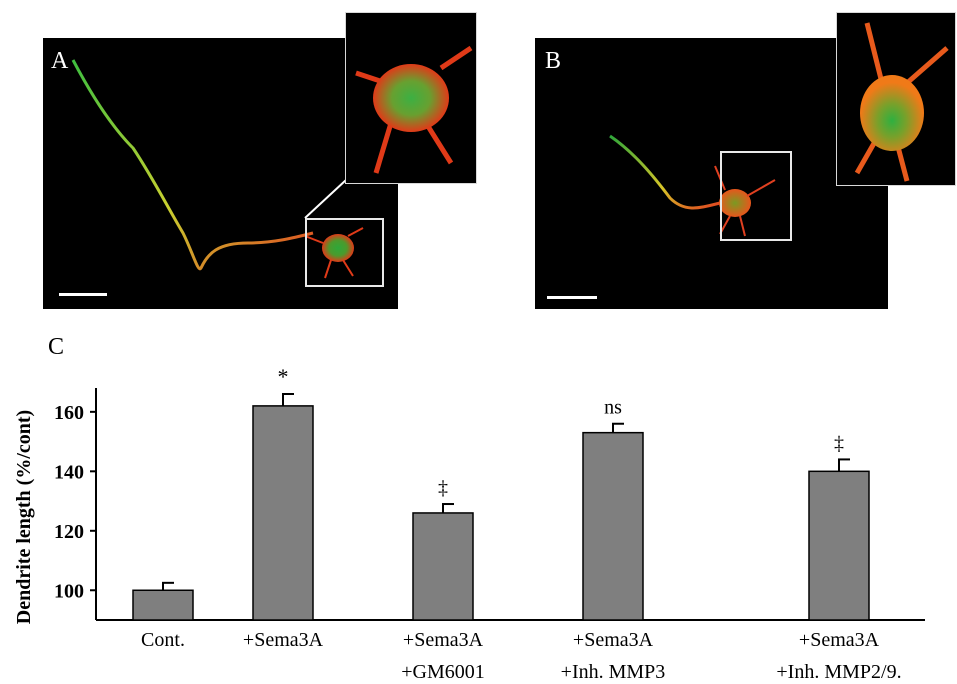  What do you see at coordinates (163, 640) in the screenshot?
I see `category-label: Cont.` at bounding box center [163, 640].